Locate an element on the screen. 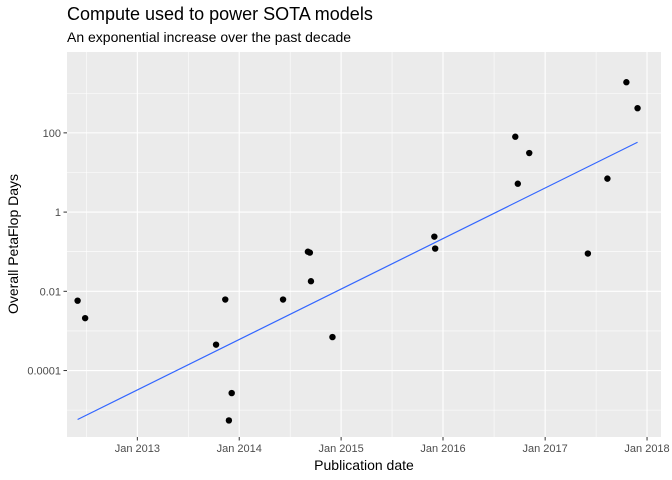  y-tick-label: 0.01 is located at coordinates (50, 292).